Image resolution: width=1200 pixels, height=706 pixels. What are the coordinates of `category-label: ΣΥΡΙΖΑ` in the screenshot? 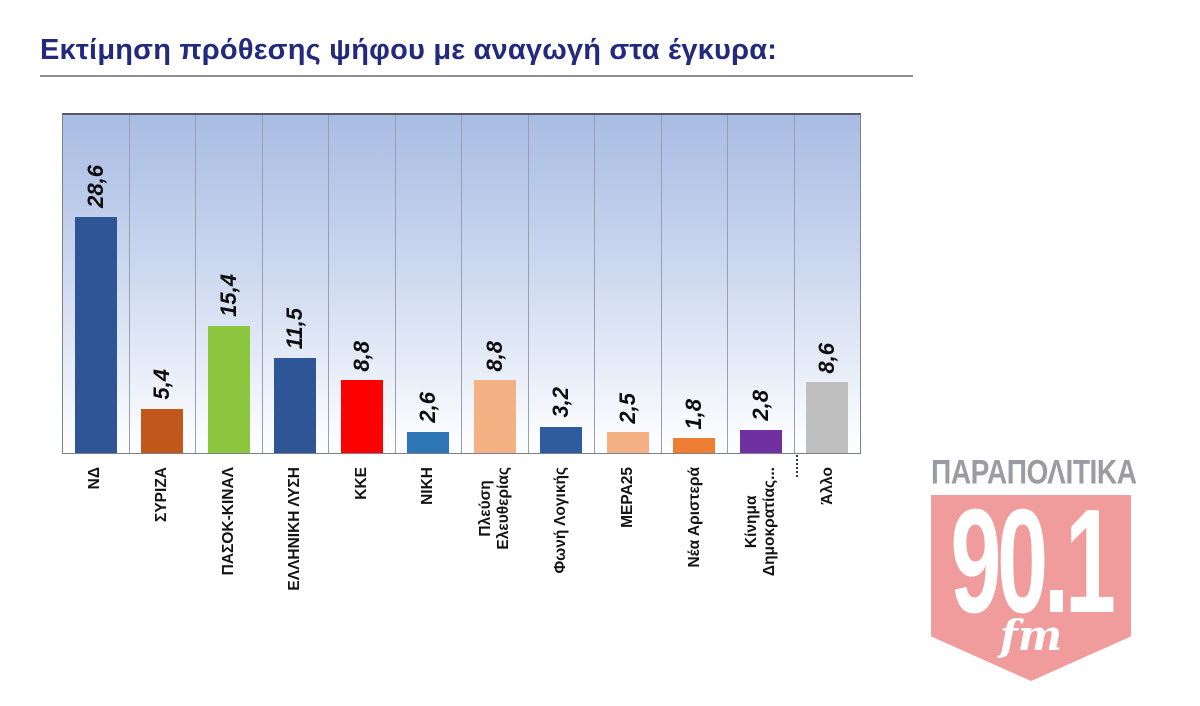 It's located at (161, 494).